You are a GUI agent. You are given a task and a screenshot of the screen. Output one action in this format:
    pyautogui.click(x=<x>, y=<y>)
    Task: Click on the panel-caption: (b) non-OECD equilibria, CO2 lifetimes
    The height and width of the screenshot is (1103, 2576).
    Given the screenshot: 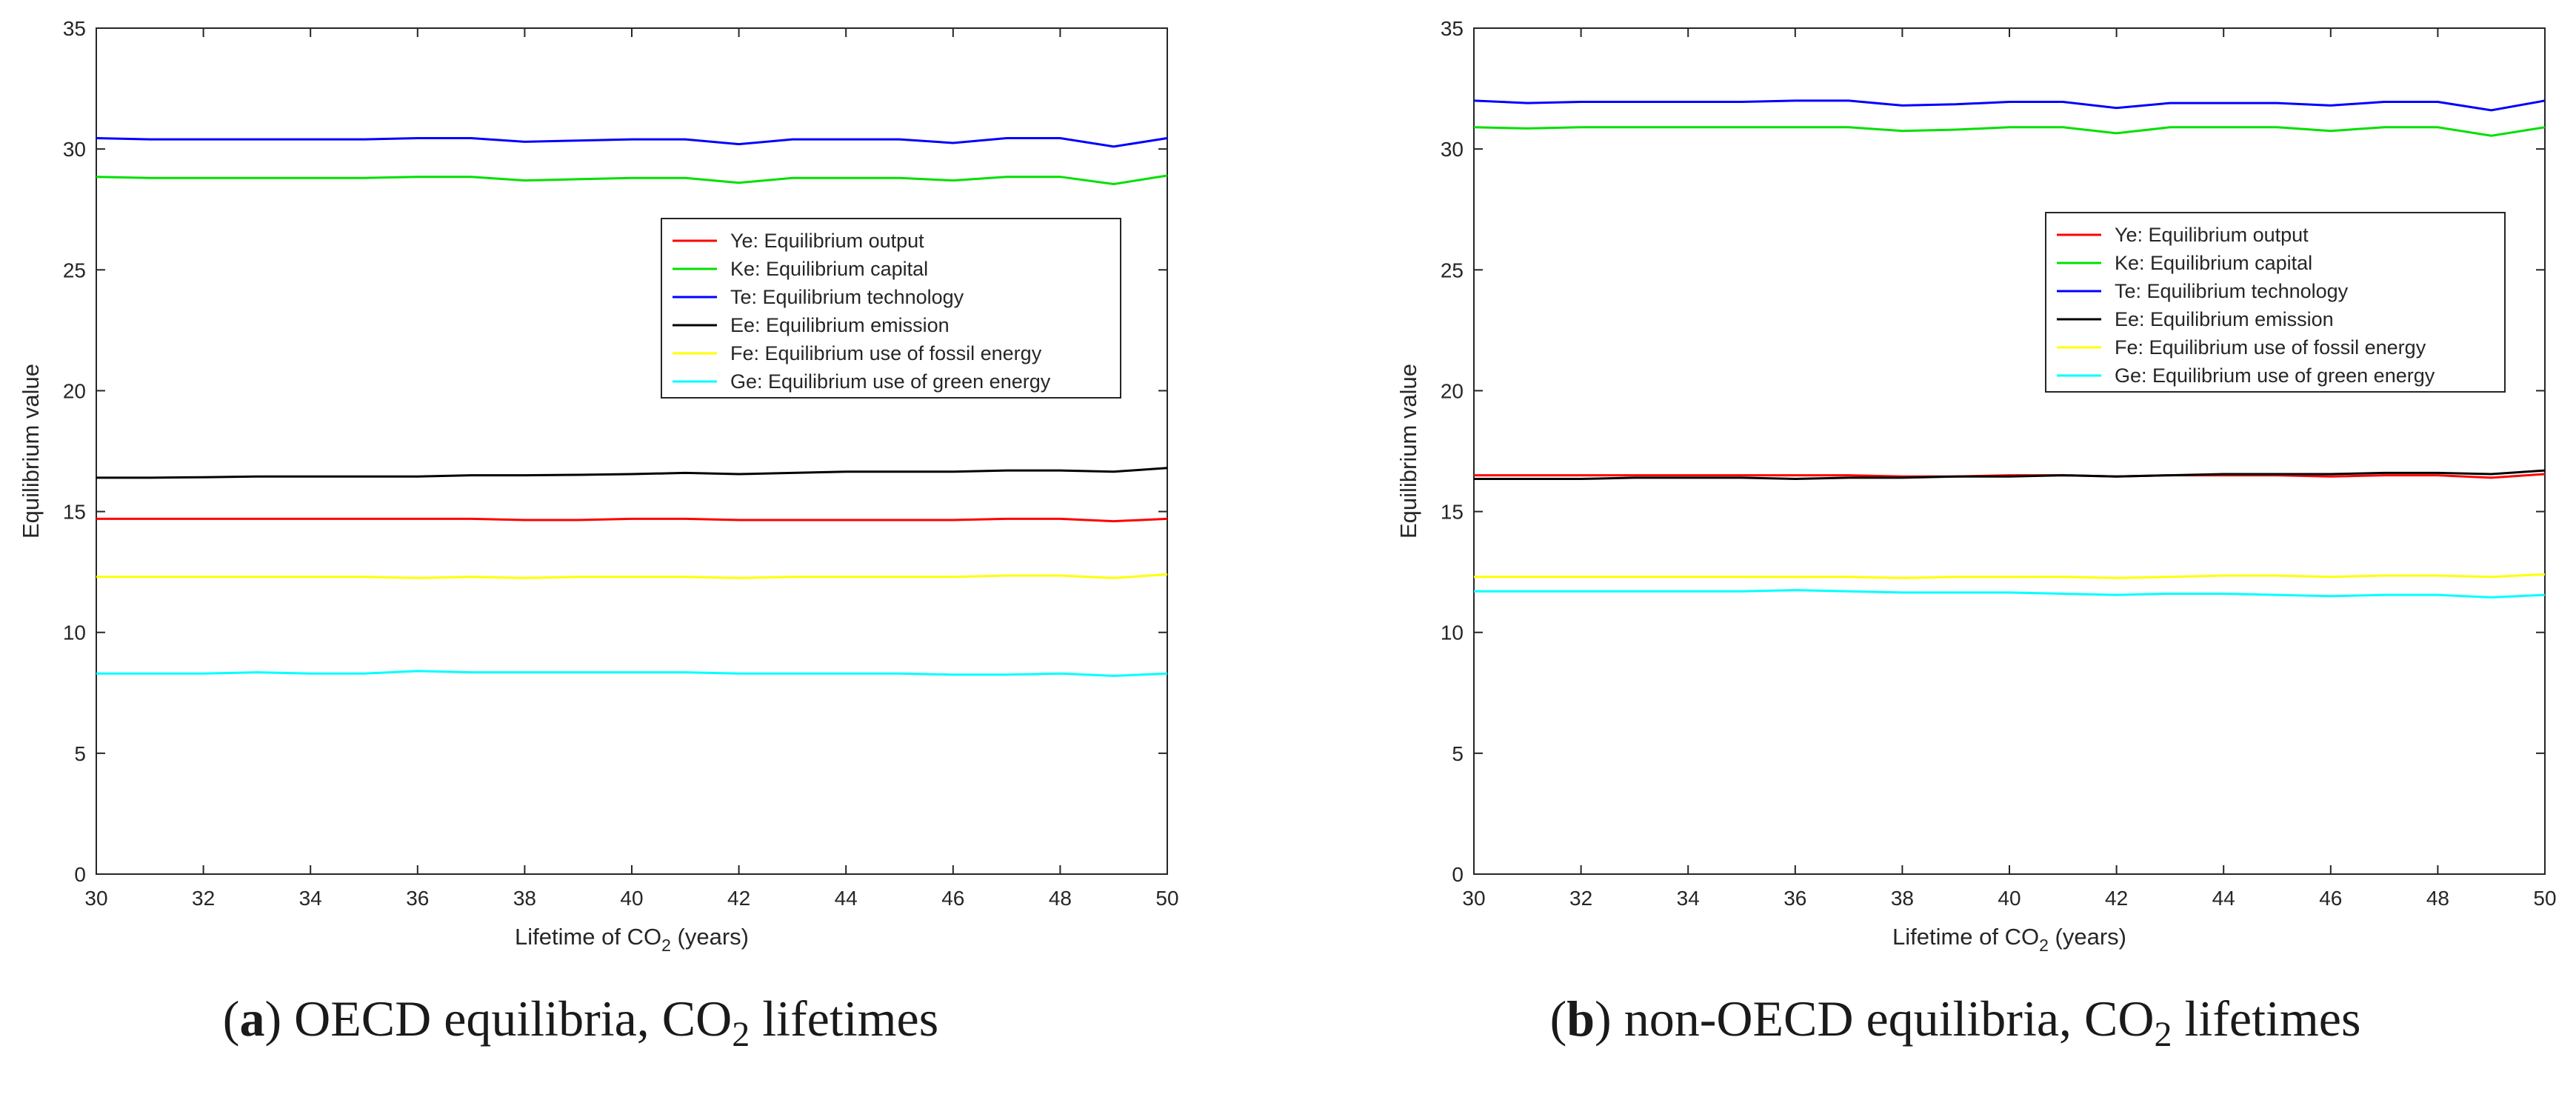 What is the action you would take?
    pyautogui.click(x=1955, y=1022)
    